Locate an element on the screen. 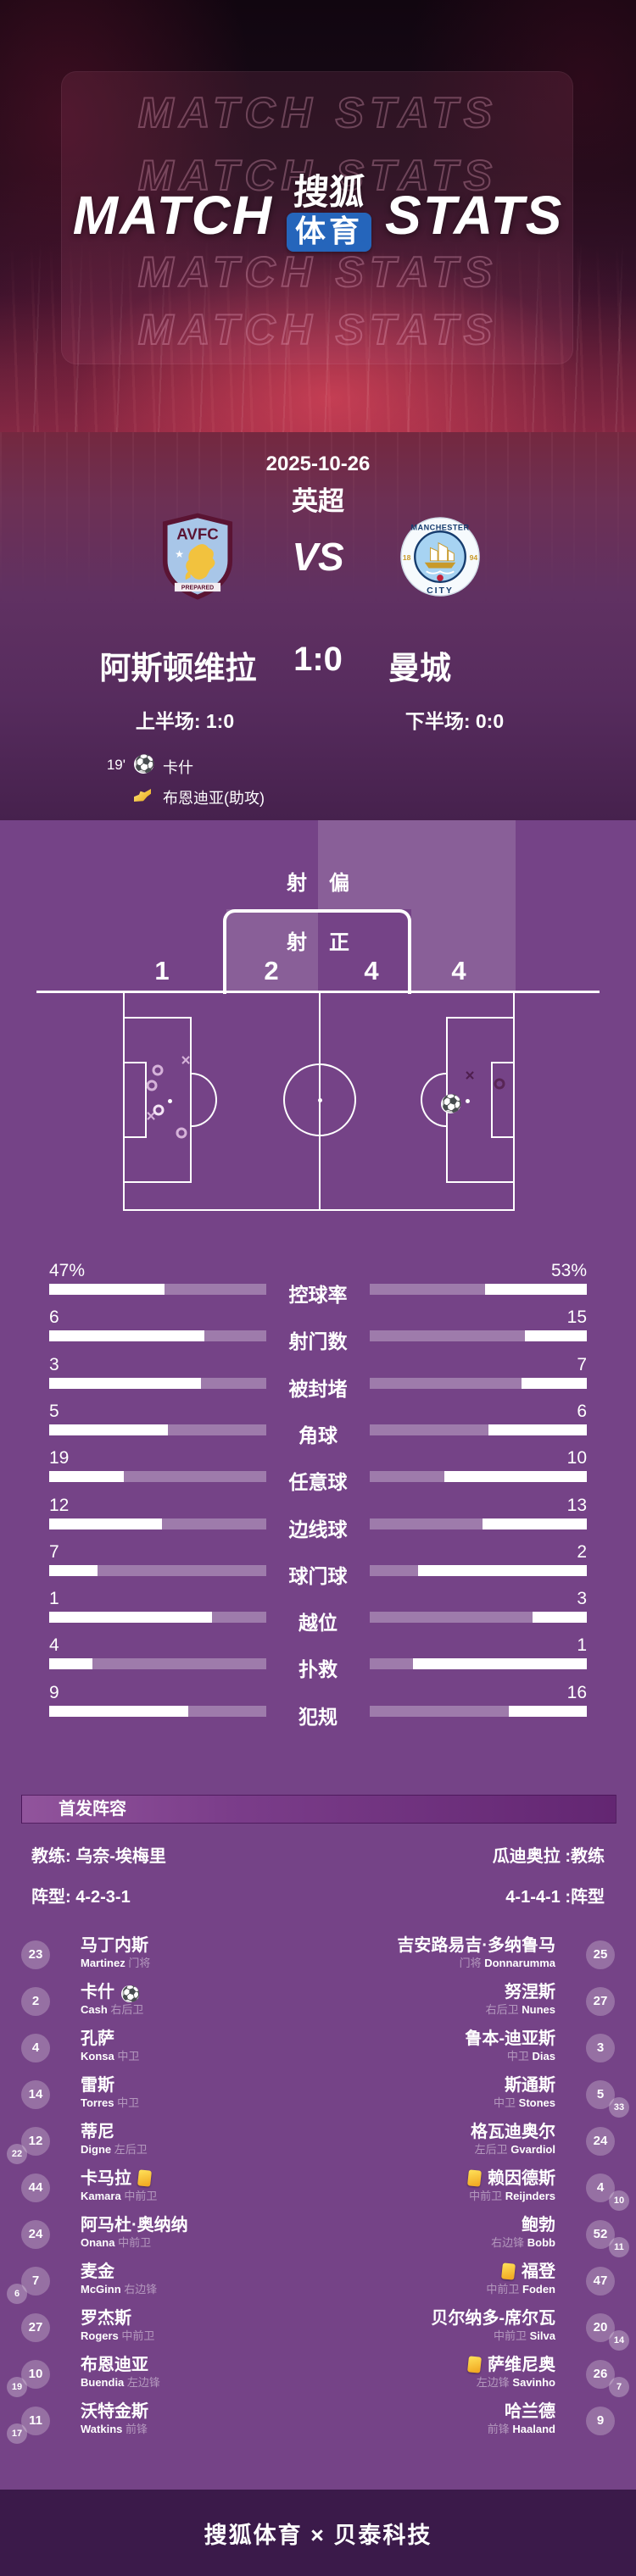 The image size is (636, 2576). player-name-en: 中前卫 Silva is located at coordinates (525, 2335).